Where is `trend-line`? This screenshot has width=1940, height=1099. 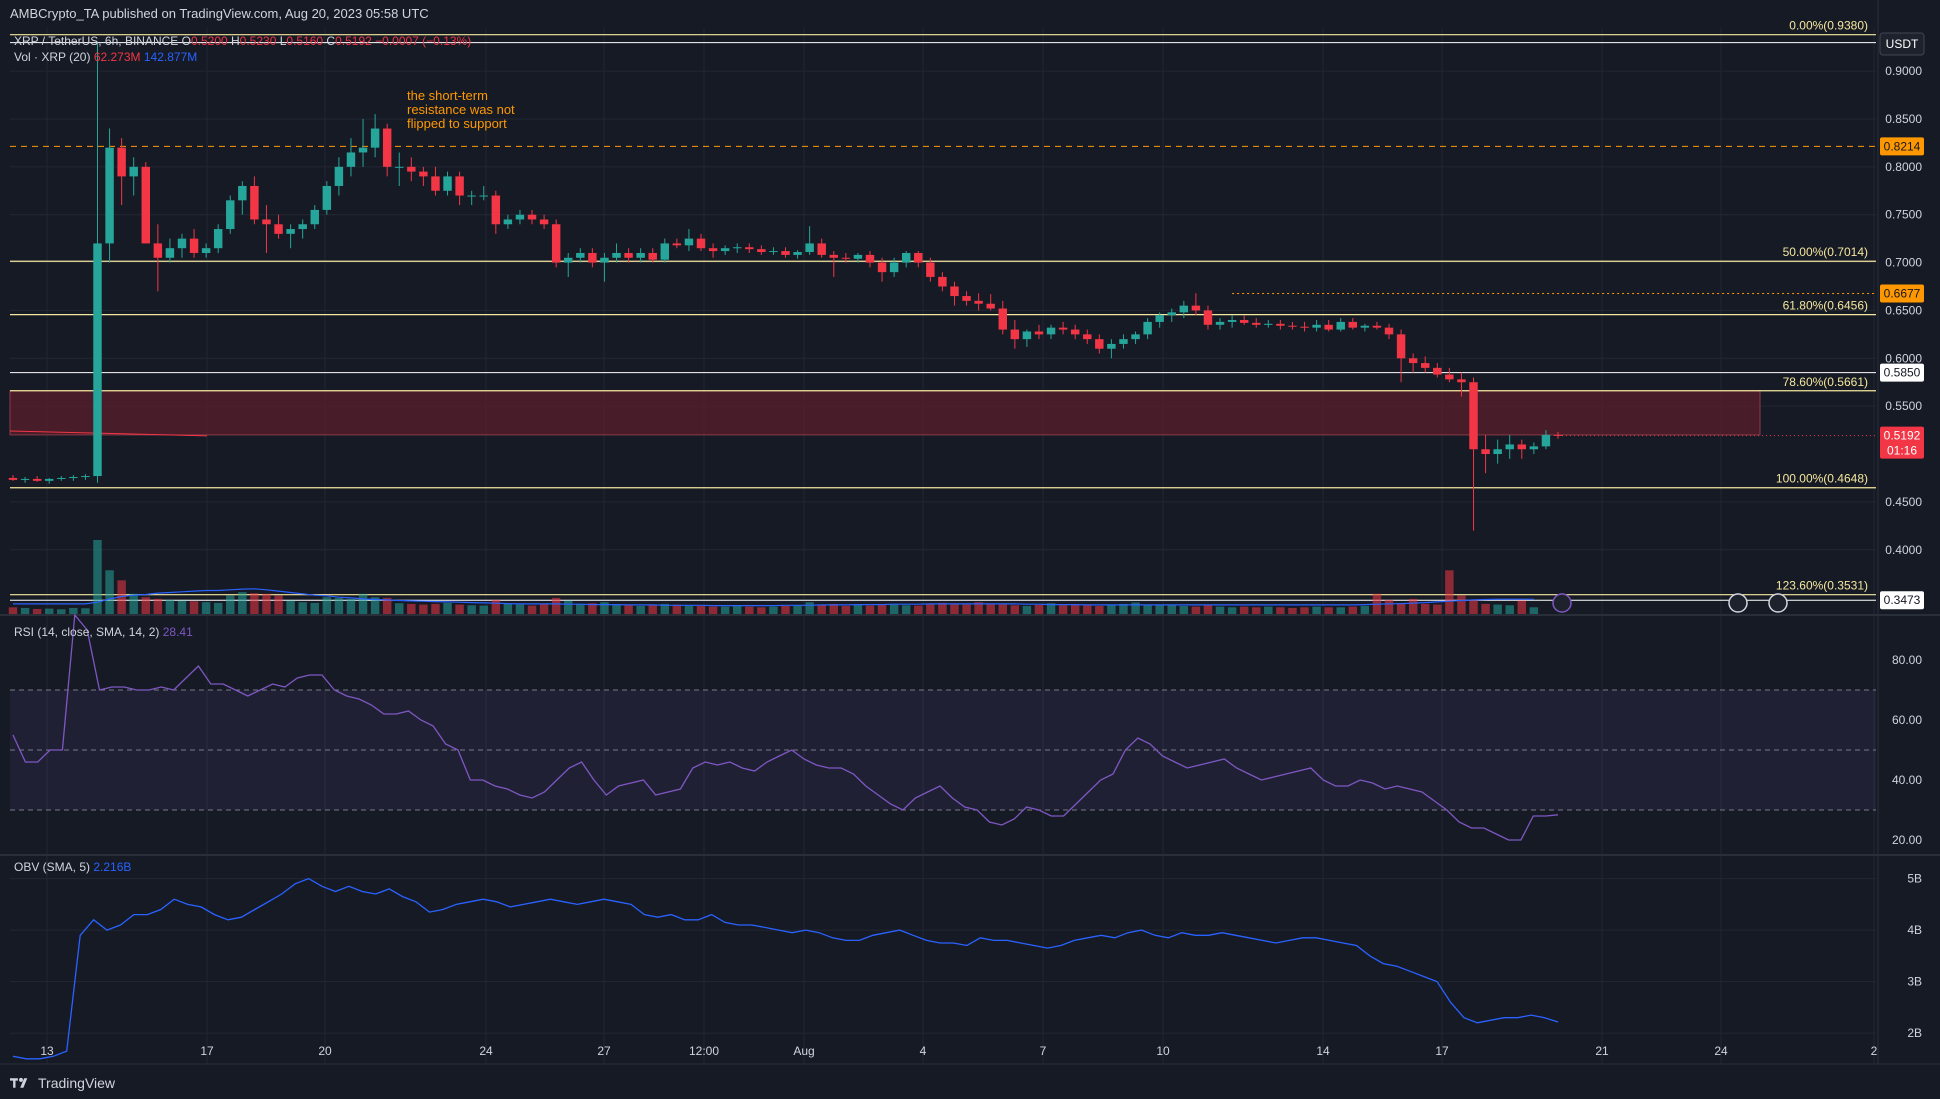 trend-line is located at coordinates (108, 433).